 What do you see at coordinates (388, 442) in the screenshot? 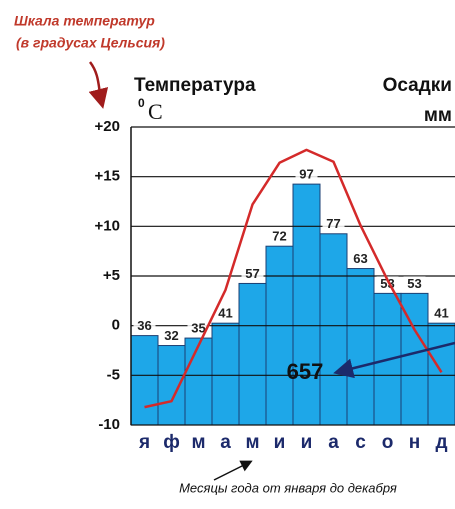
I see `x-tick-label: о` at bounding box center [388, 442].